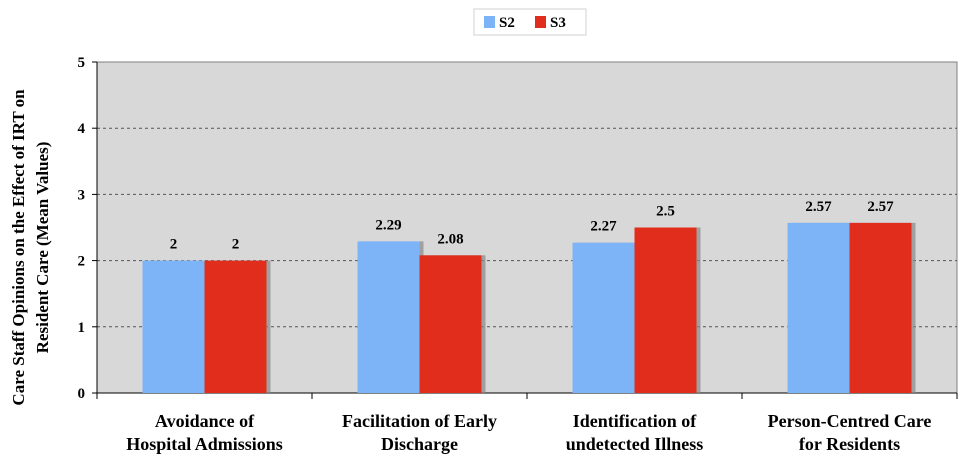  What do you see at coordinates (419, 421) in the screenshot?
I see `x-category-label: Facilitation of Early` at bounding box center [419, 421].